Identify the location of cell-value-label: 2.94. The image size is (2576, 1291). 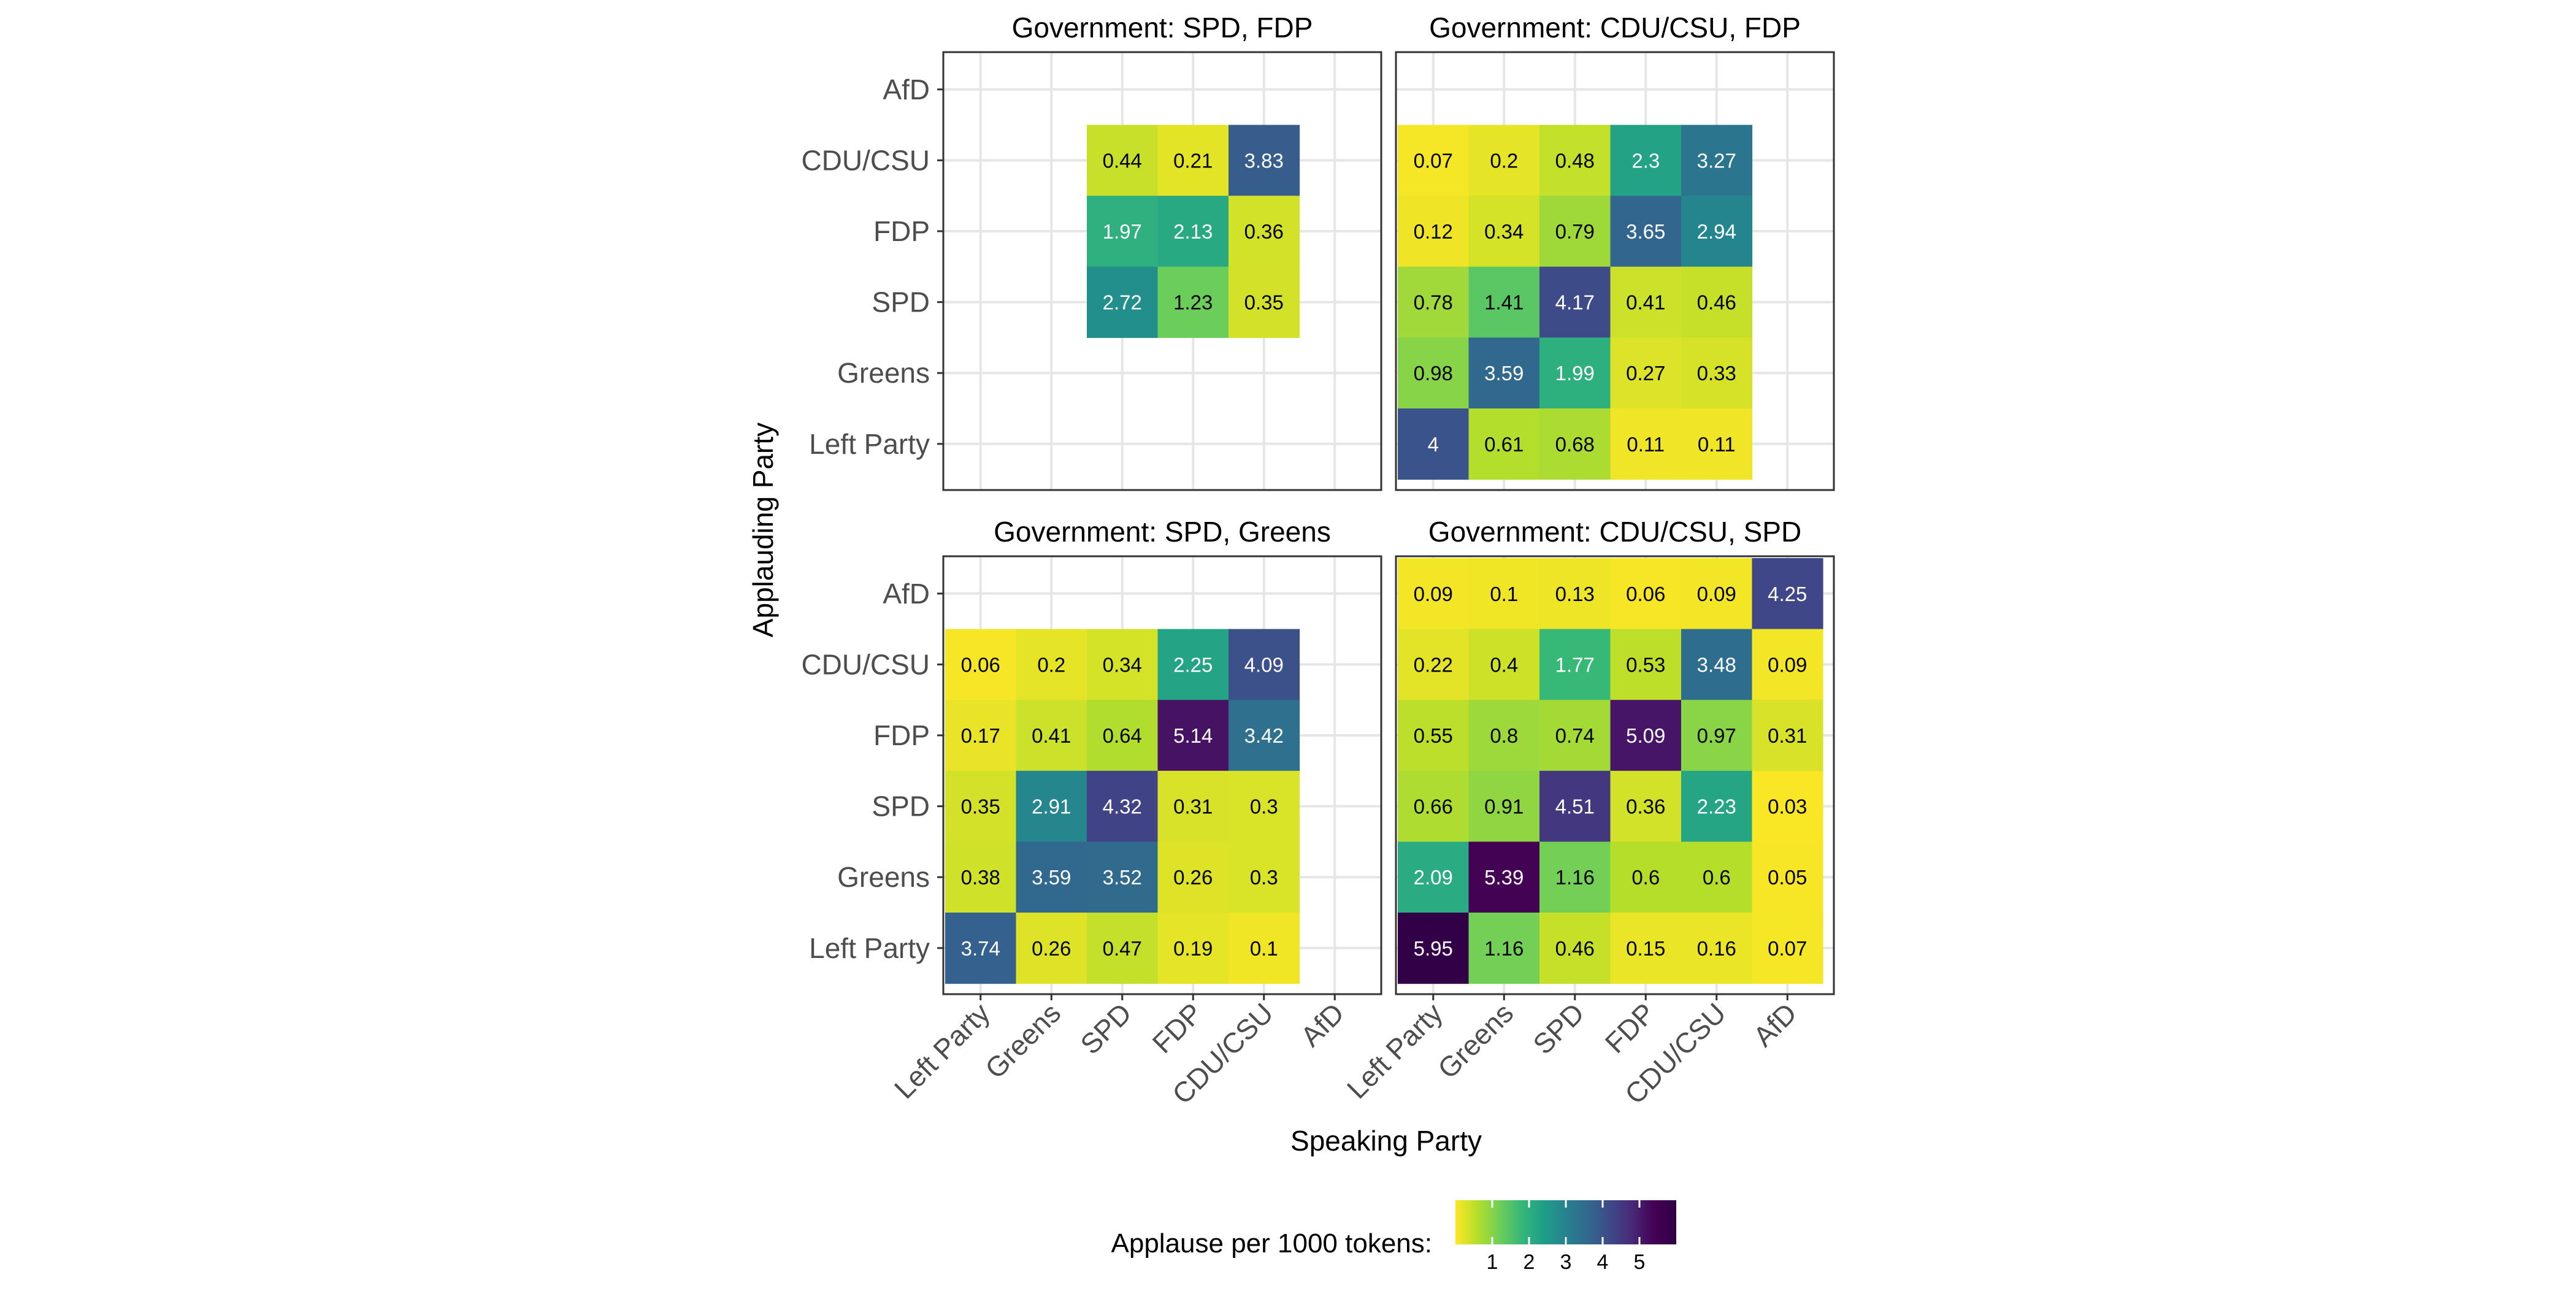
(1716, 232).